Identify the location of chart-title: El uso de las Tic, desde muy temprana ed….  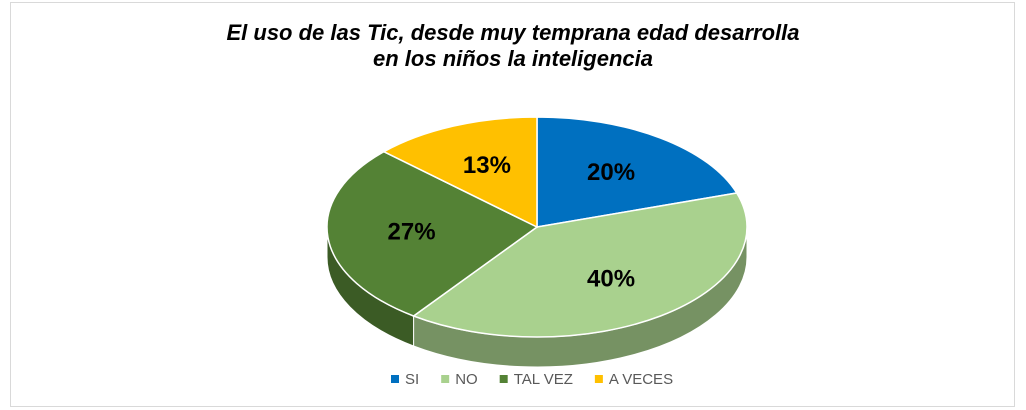
(513, 45).